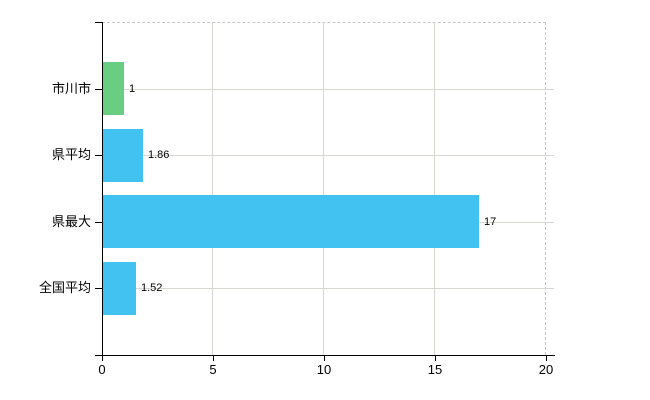 This screenshot has height=400, width=650. What do you see at coordinates (545, 188) in the screenshot?
I see `plot-right-border` at bounding box center [545, 188].